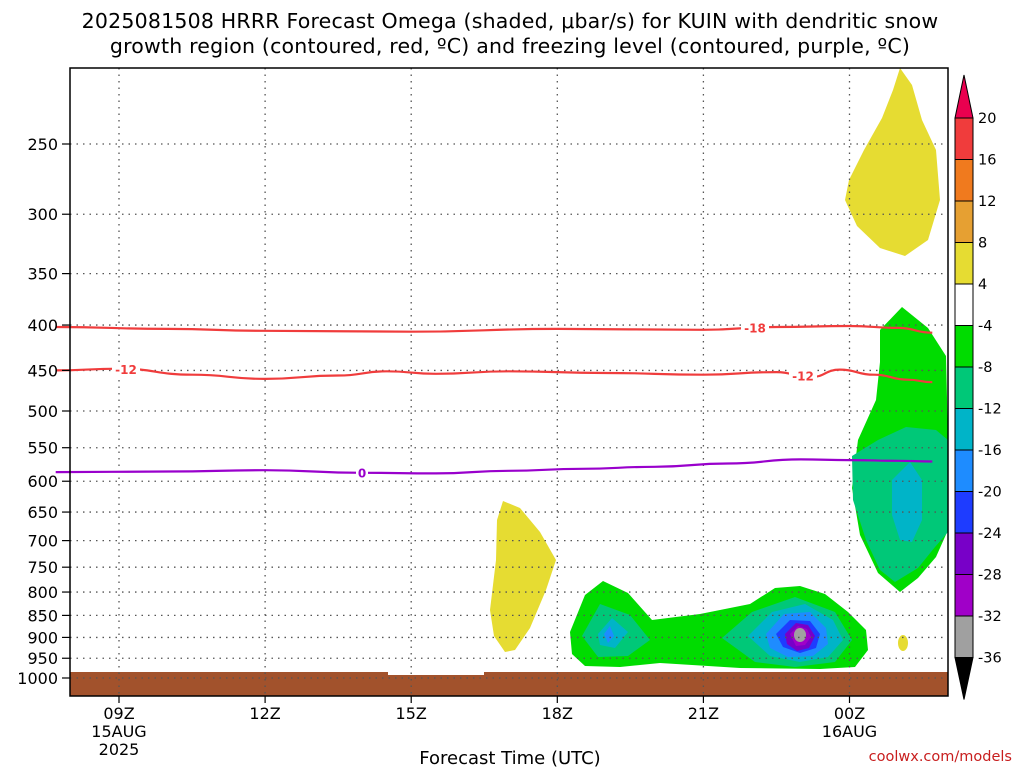 This screenshot has width=1024, height=768. What do you see at coordinates (118, 713) in the screenshot?
I see `x-tick-label: 09Z` at bounding box center [118, 713].